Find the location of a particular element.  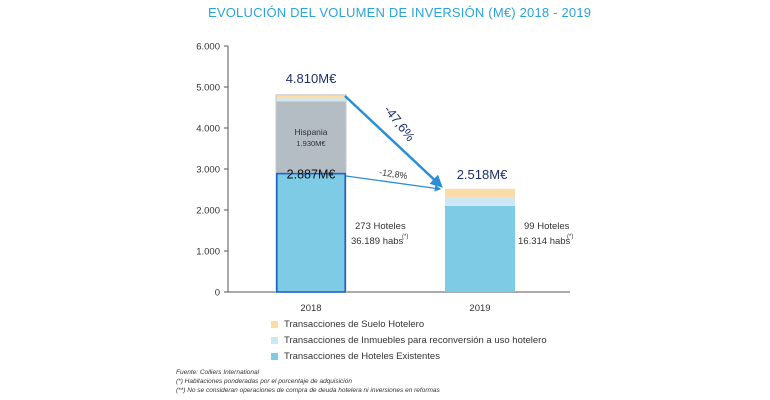

y-tick-label: 4.000 is located at coordinates (208, 129).